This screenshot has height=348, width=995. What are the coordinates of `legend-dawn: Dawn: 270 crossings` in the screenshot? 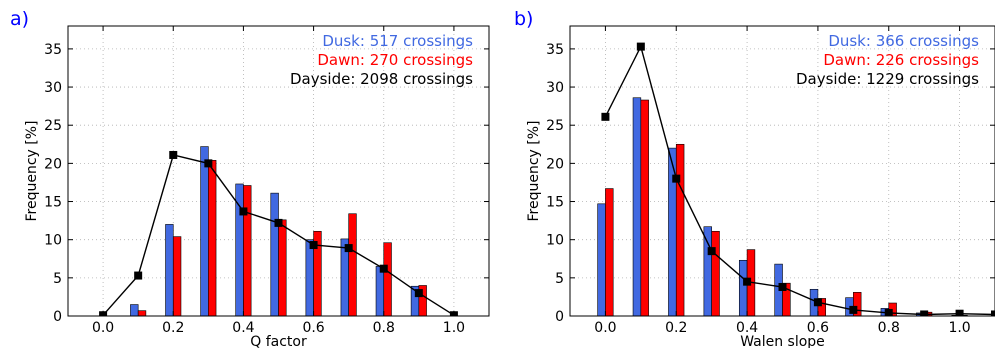 It's located at (395, 60).